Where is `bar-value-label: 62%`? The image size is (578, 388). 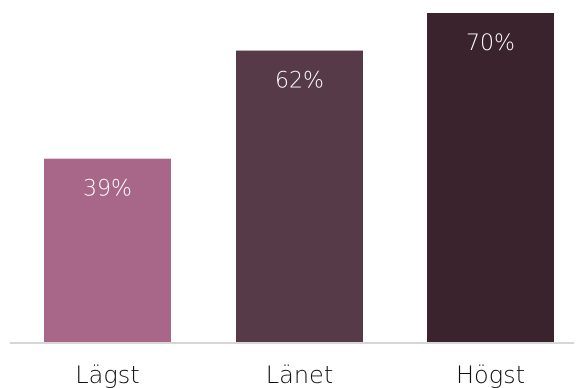 bar-value-label: 62% is located at coordinates (299, 81).